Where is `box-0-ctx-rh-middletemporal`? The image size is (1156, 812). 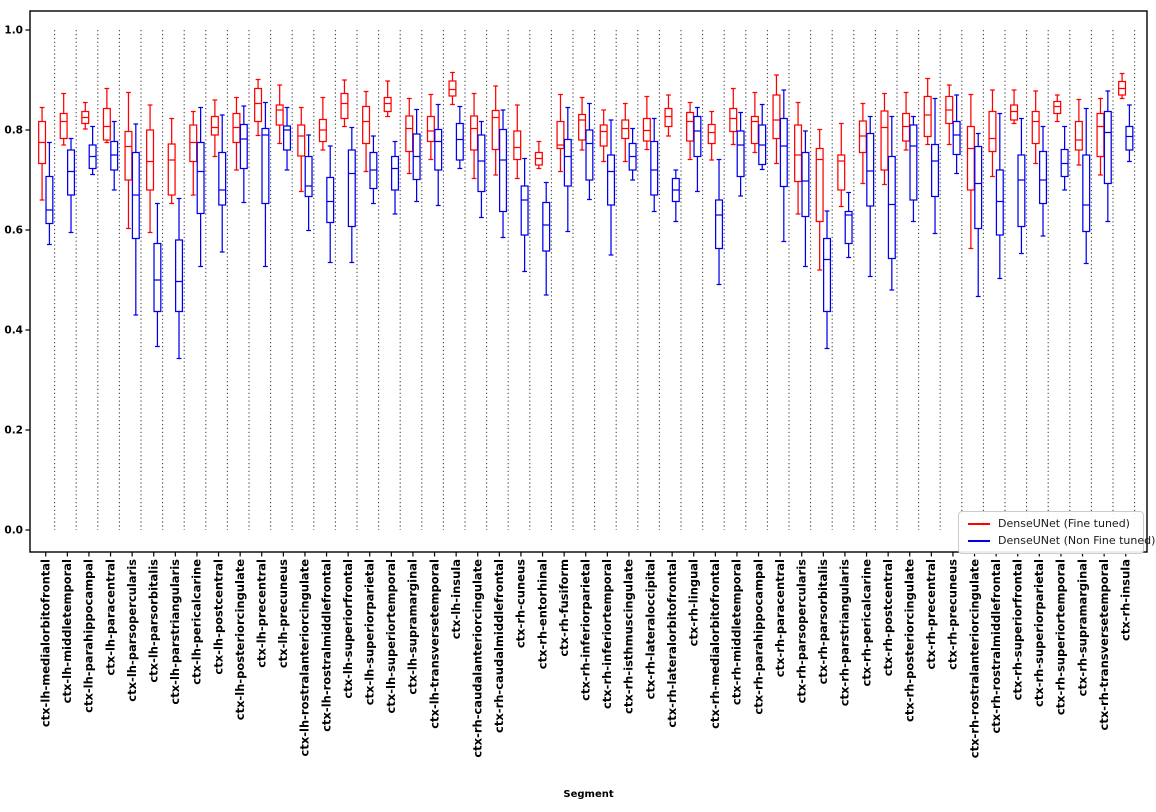 box-0-ctx-rh-middletemporal is located at coordinates (733, 116).